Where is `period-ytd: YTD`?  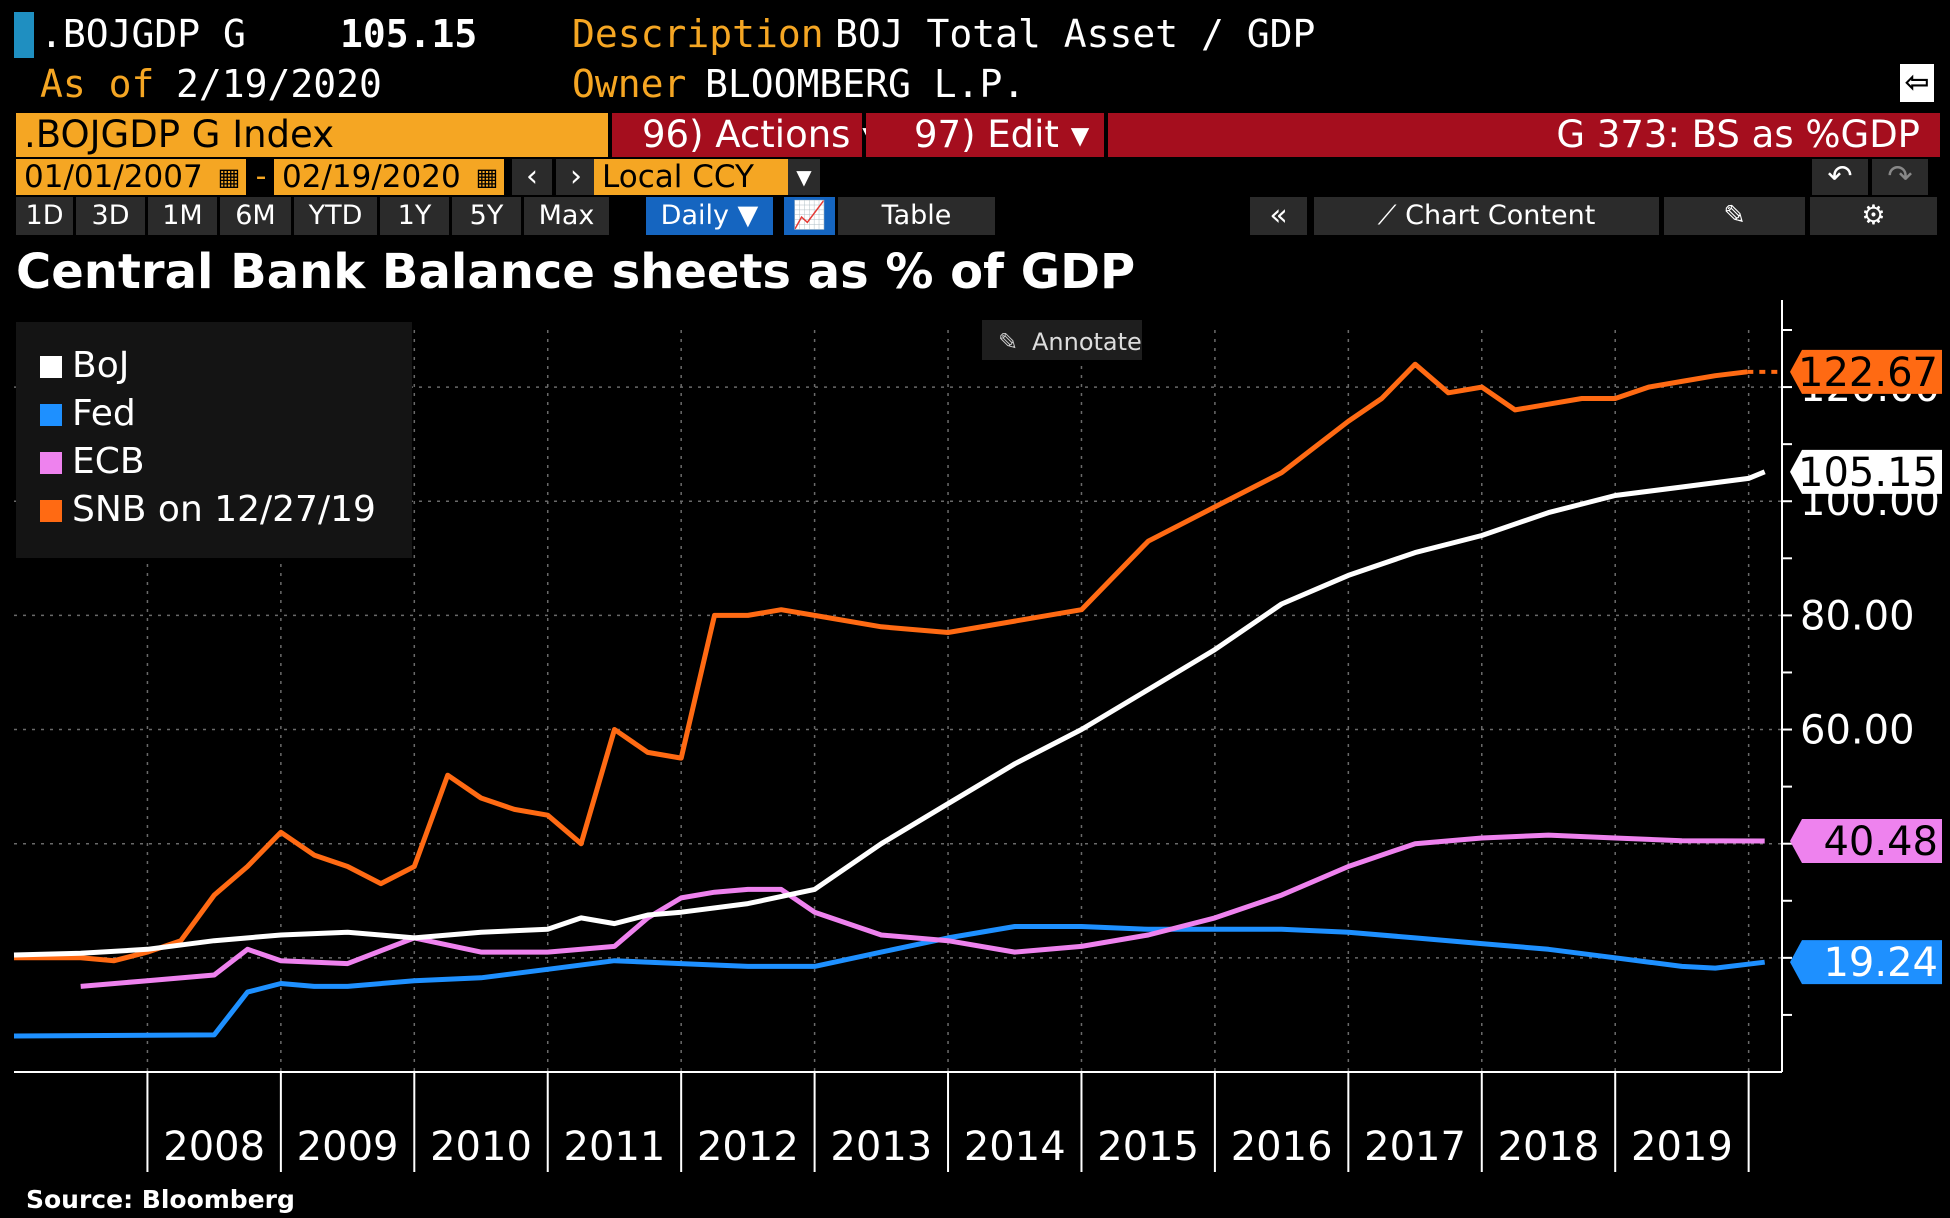 period-ytd: YTD is located at coordinates (337, 216).